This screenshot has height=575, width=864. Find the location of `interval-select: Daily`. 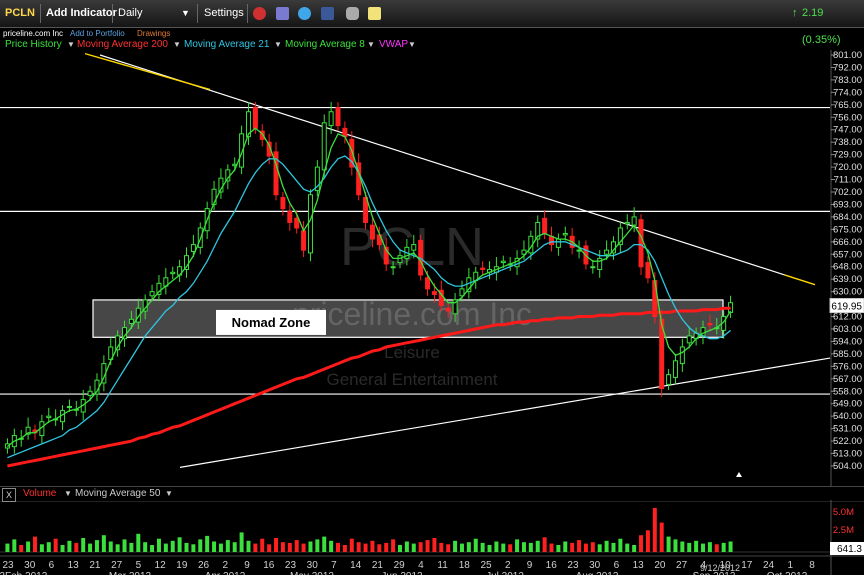

interval-select: Daily is located at coordinates (130, 13).